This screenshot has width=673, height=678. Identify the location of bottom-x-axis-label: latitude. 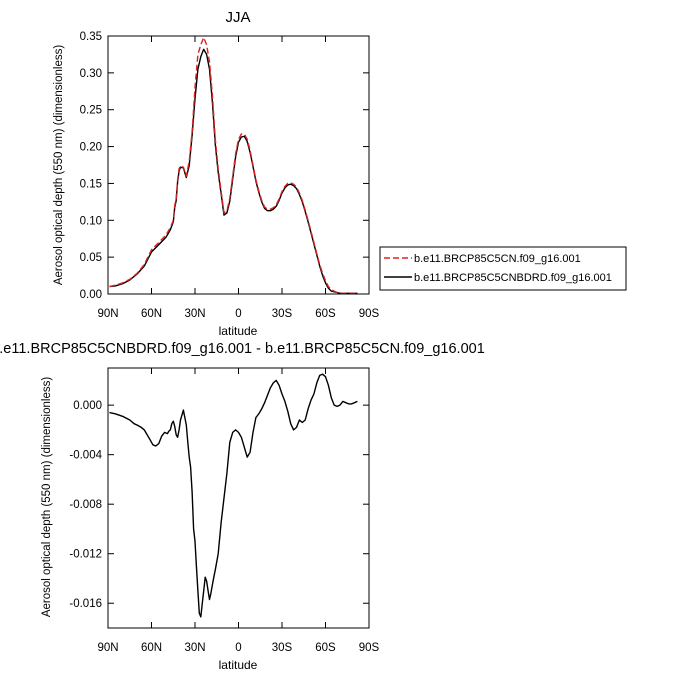
(238, 665).